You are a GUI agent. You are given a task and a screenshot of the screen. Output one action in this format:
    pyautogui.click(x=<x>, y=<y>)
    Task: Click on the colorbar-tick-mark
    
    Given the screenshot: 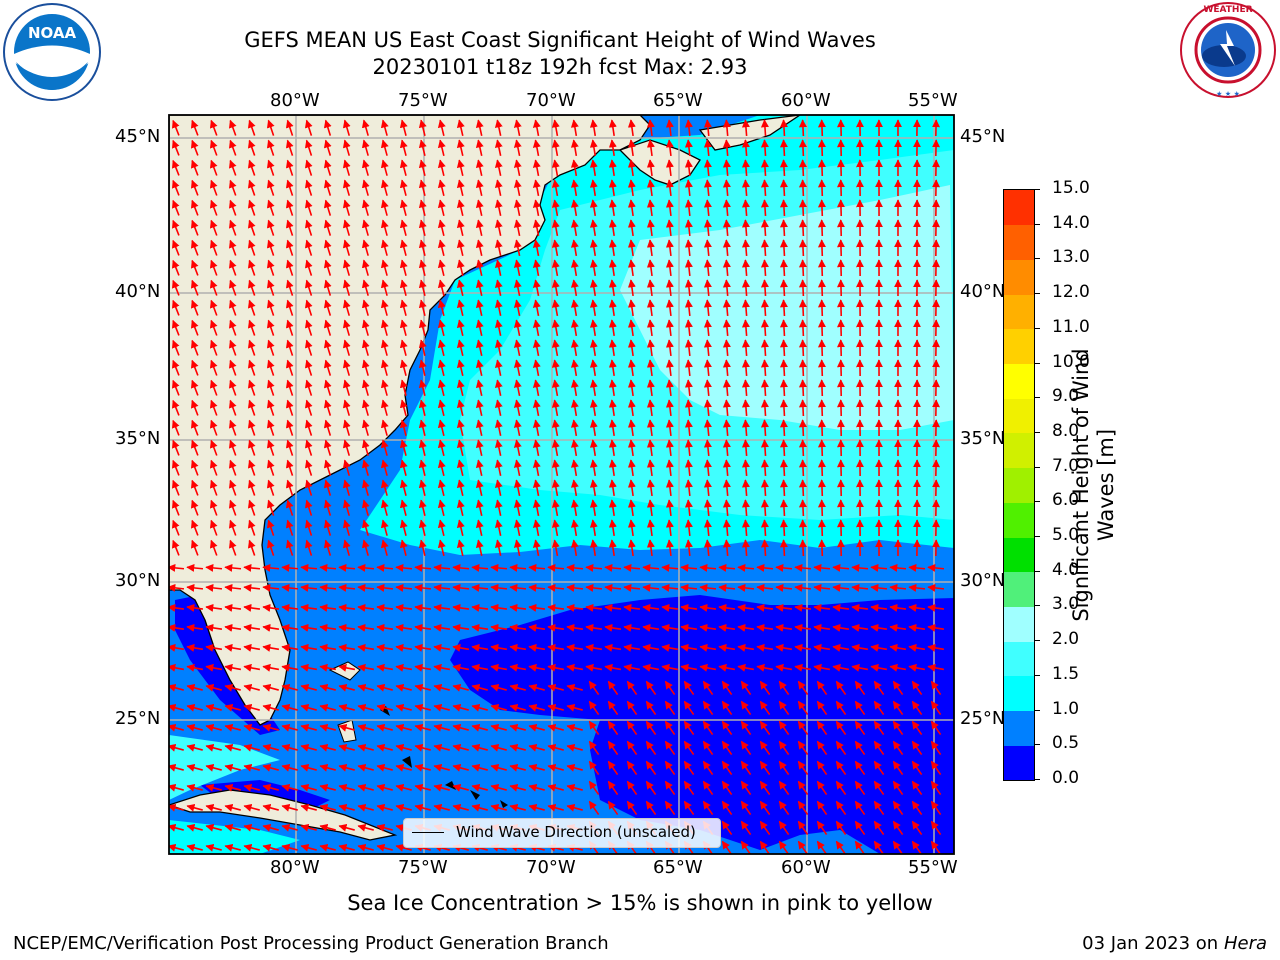 What is the action you would take?
    pyautogui.click(x=1037, y=779)
    